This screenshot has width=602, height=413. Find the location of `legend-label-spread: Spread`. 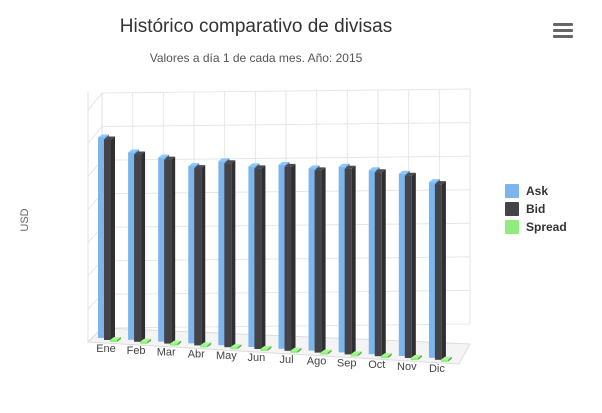

legend-label-spread: Spread is located at coordinates (546, 227).